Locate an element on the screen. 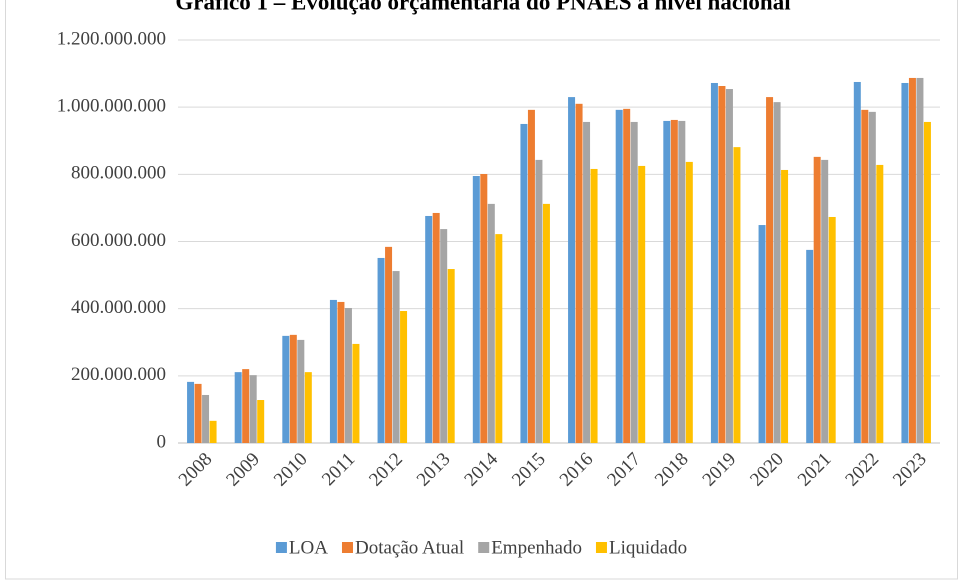  legend-label: Empenhado is located at coordinates (536, 547).